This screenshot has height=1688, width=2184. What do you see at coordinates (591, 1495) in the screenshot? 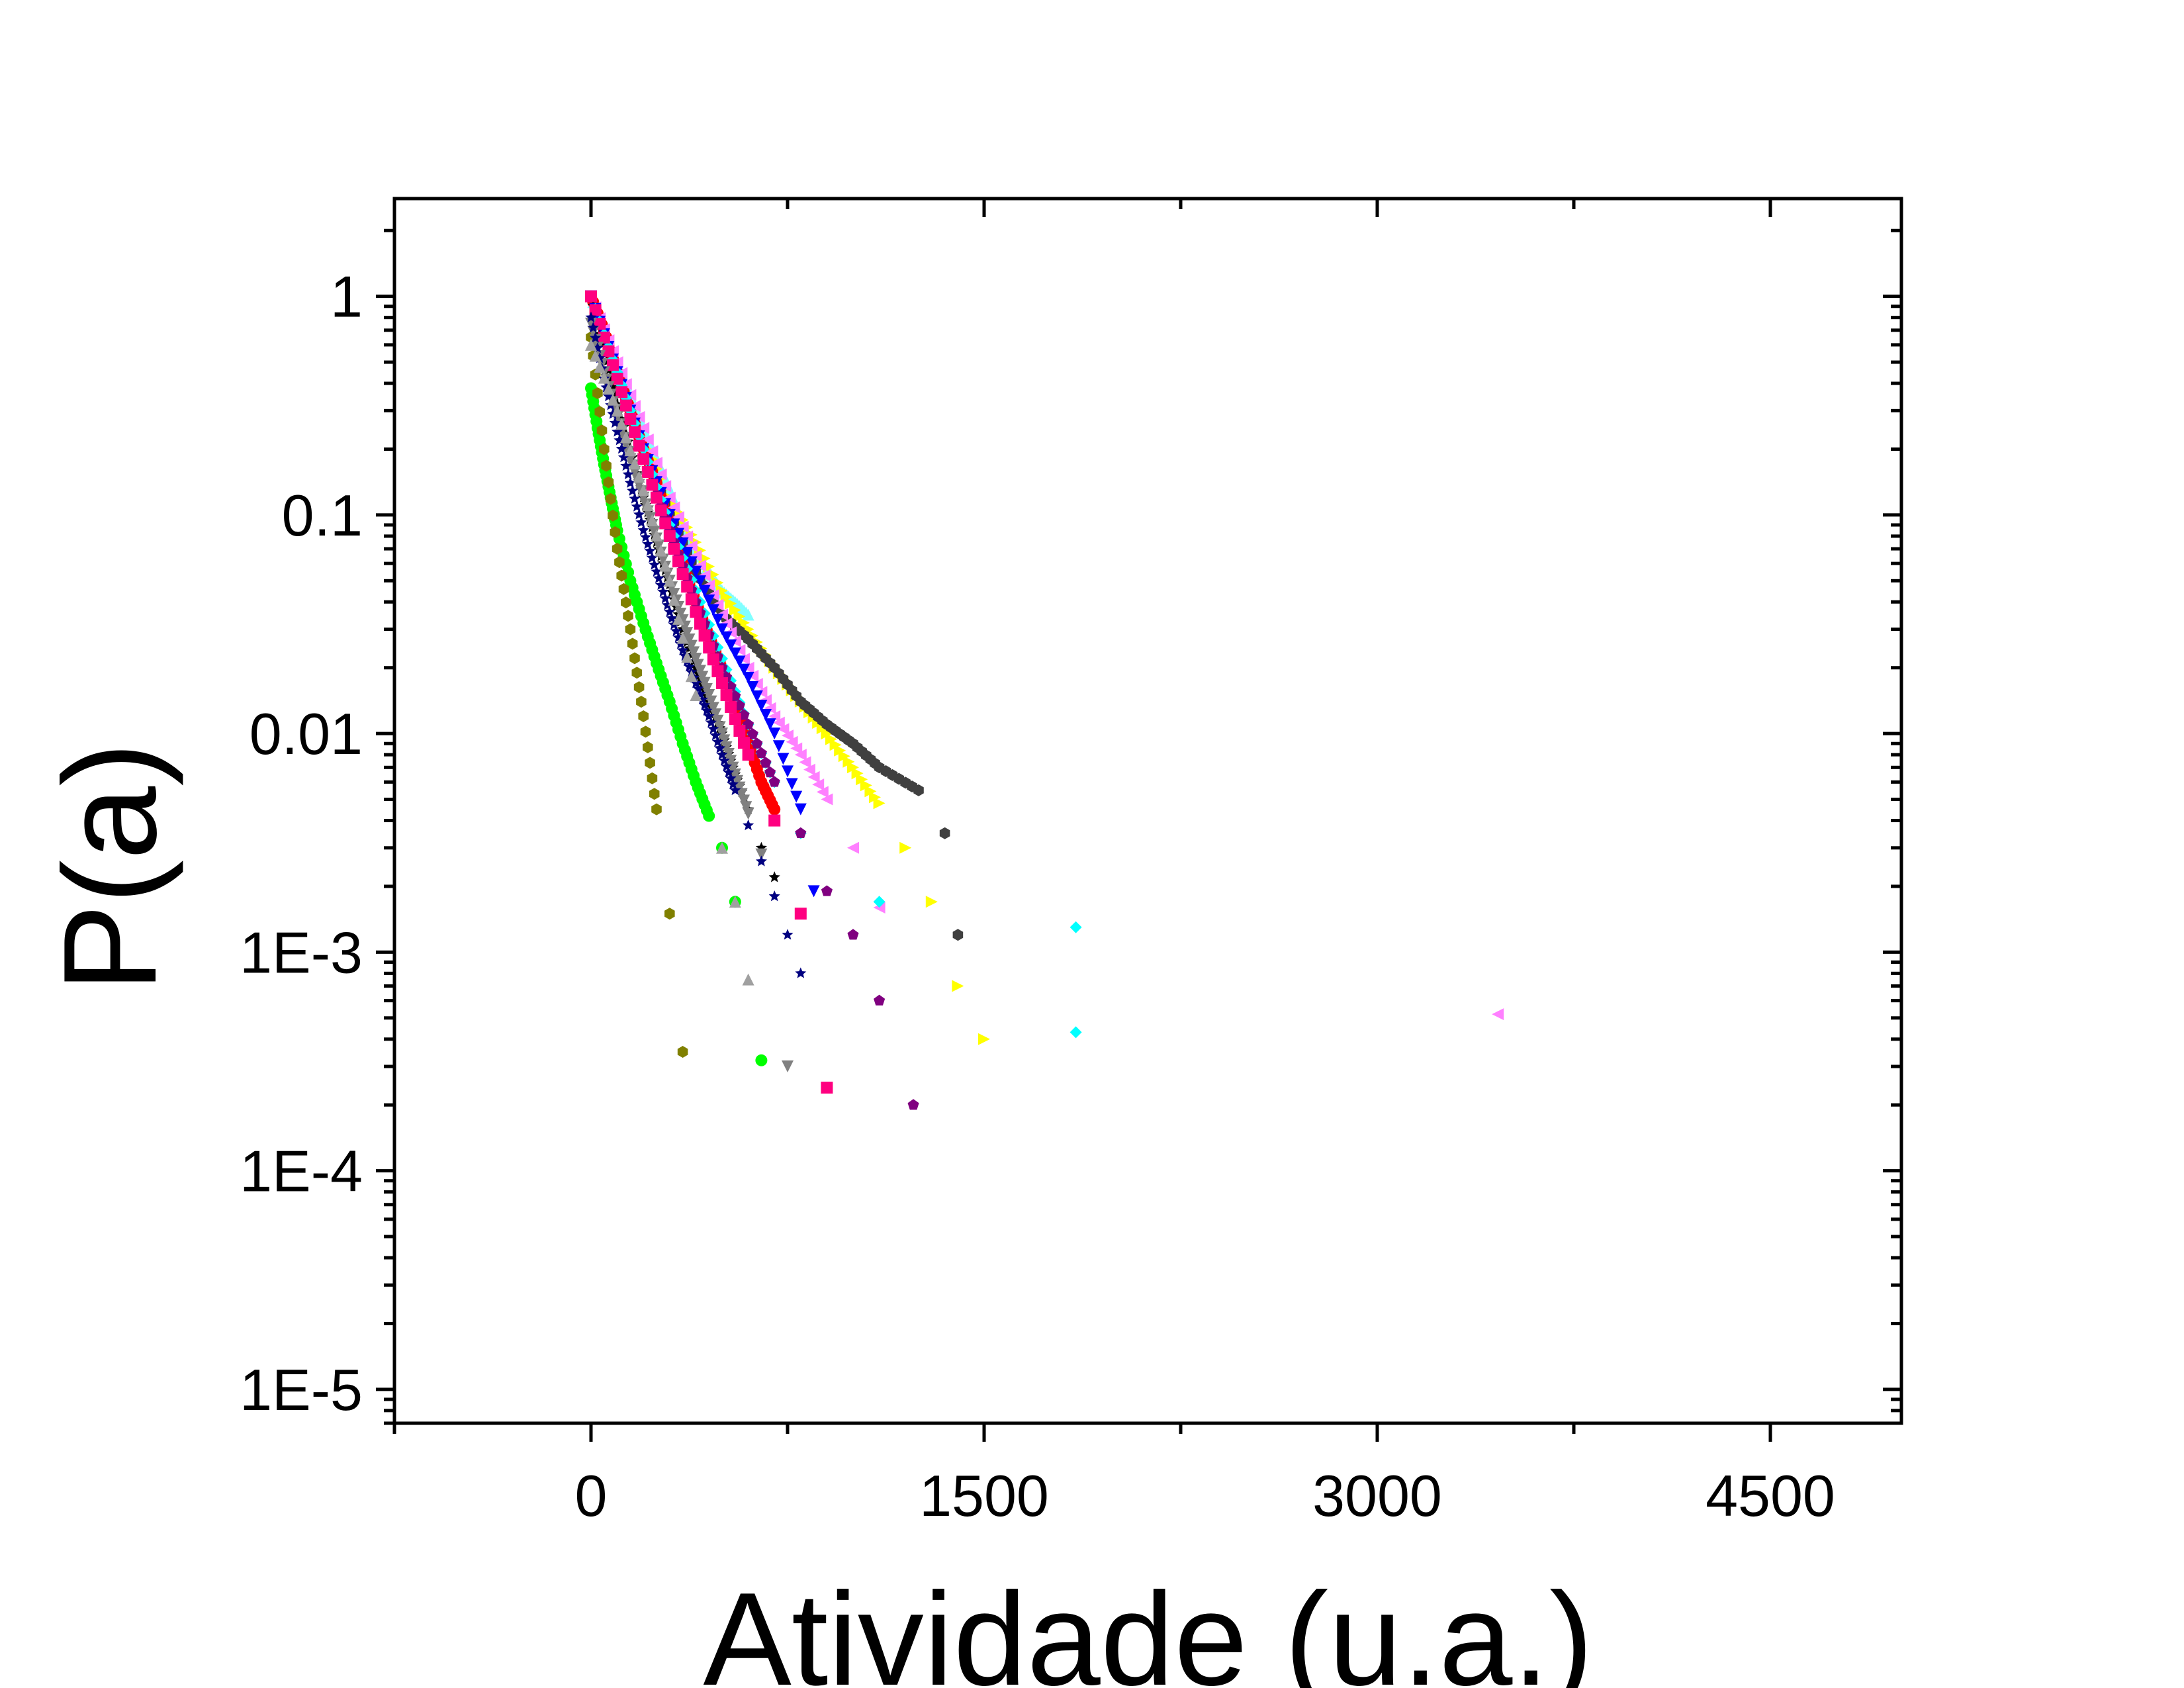
I see `x-tick-label: 0` at bounding box center [591, 1495].